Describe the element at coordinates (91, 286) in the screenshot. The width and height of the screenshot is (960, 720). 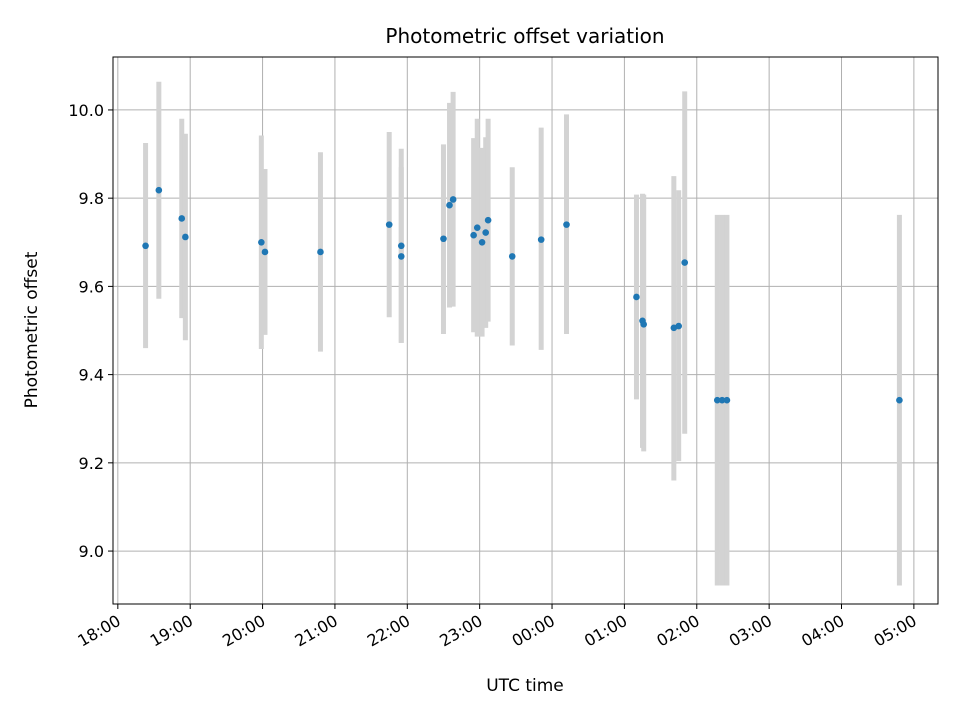
I see `y-tick-label: 9.6` at that location.